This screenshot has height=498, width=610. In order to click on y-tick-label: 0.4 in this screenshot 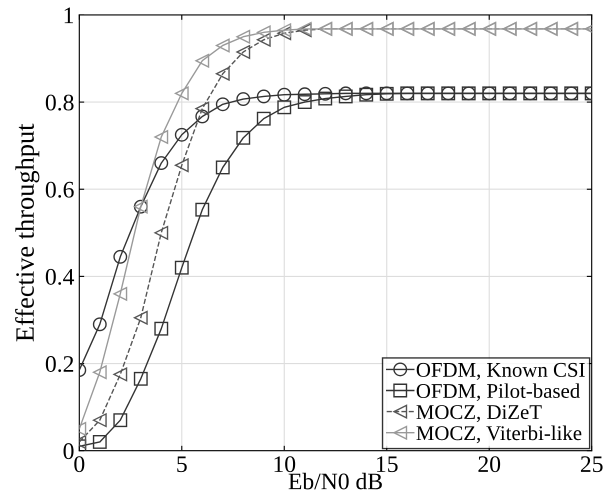, I will do `click(60, 276)`.